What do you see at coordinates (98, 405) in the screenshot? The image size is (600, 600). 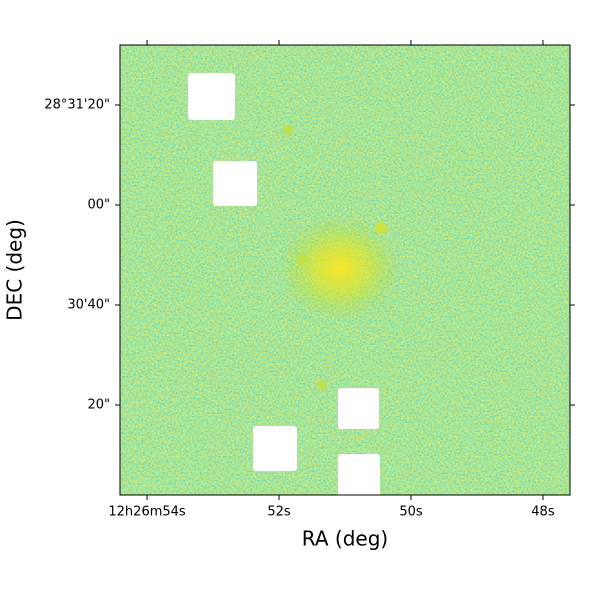 I see `y-tick-label: 20"` at bounding box center [98, 405].